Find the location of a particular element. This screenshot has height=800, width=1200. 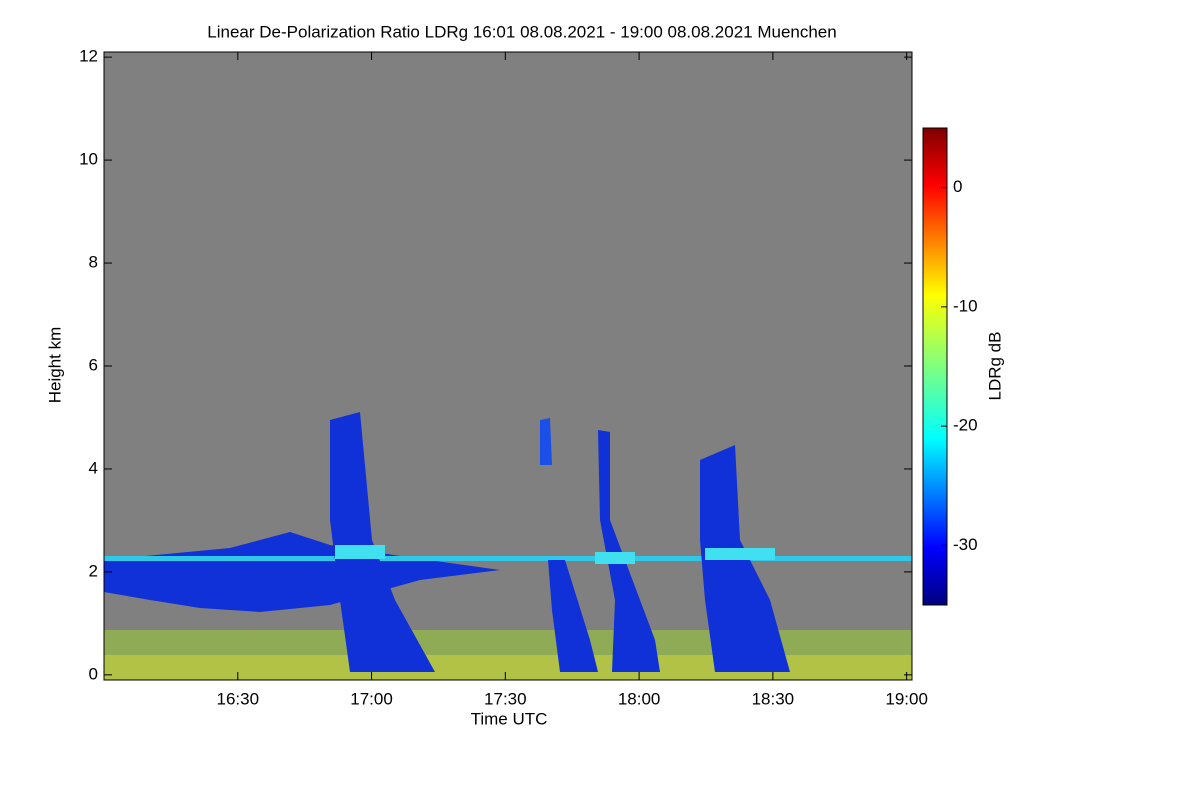

x-axis-label: Time UTC is located at coordinates (509, 718).